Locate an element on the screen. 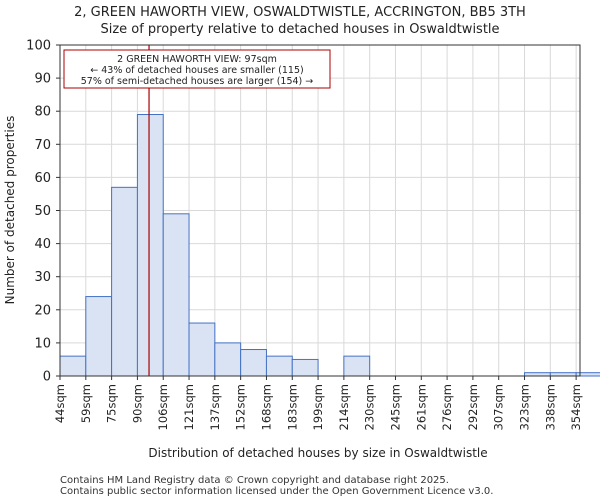 The height and width of the screenshot is (500, 600). y-tick-label: 50 is located at coordinates (42, 211).